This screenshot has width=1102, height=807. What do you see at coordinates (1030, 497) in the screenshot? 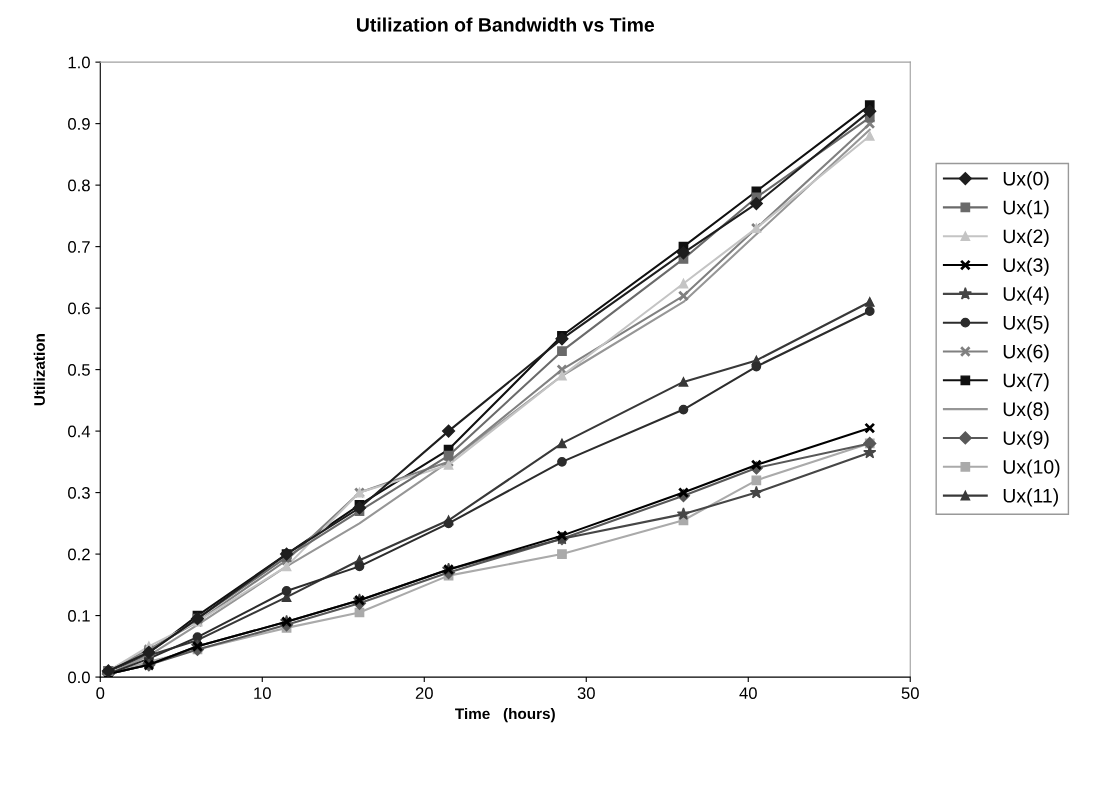
I see `legend-label: Ux(11)` at bounding box center [1030, 497].